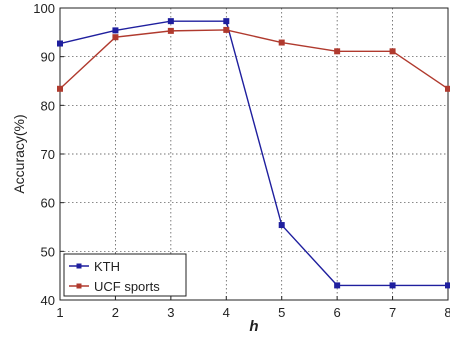 Image resolution: width=450 pixels, height=341 pixels. Describe the element at coordinates (392, 312) in the screenshot. I see `x-tick-label: 7` at that location.